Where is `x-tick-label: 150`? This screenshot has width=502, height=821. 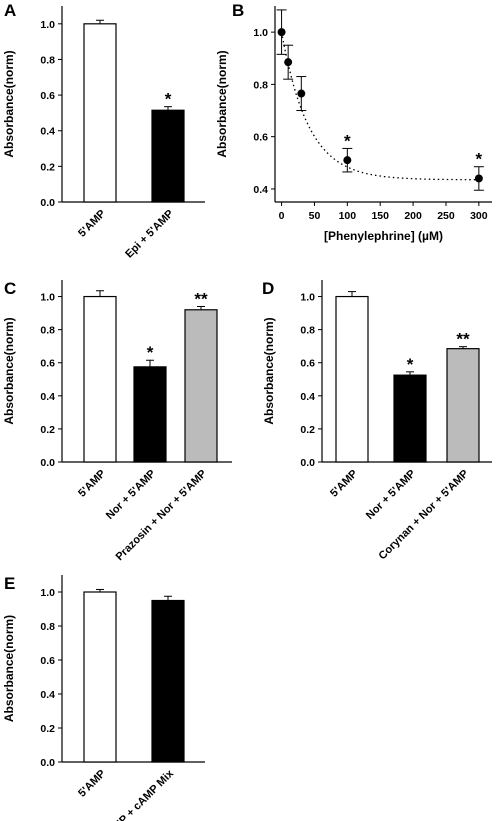
x-tick-label: 150 is located at coordinates (380, 216).